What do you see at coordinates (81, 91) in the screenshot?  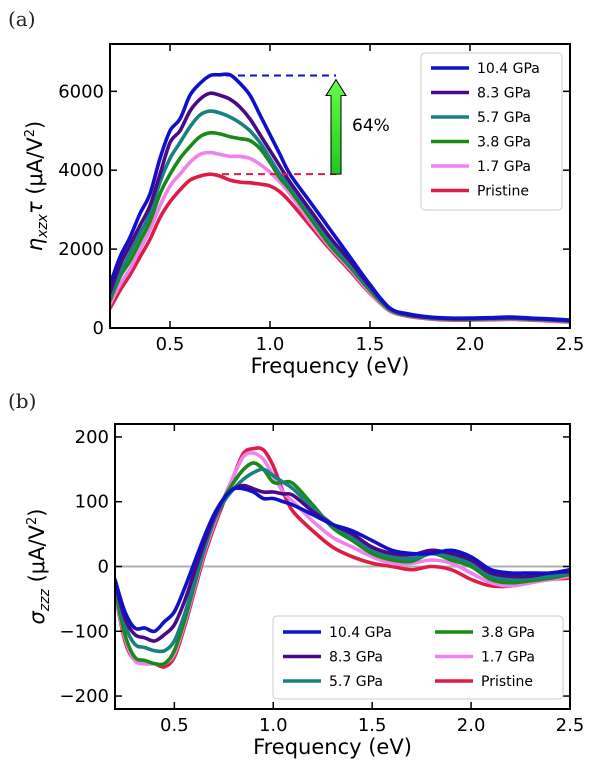 I see `y-tick-label: 6000` at bounding box center [81, 91].